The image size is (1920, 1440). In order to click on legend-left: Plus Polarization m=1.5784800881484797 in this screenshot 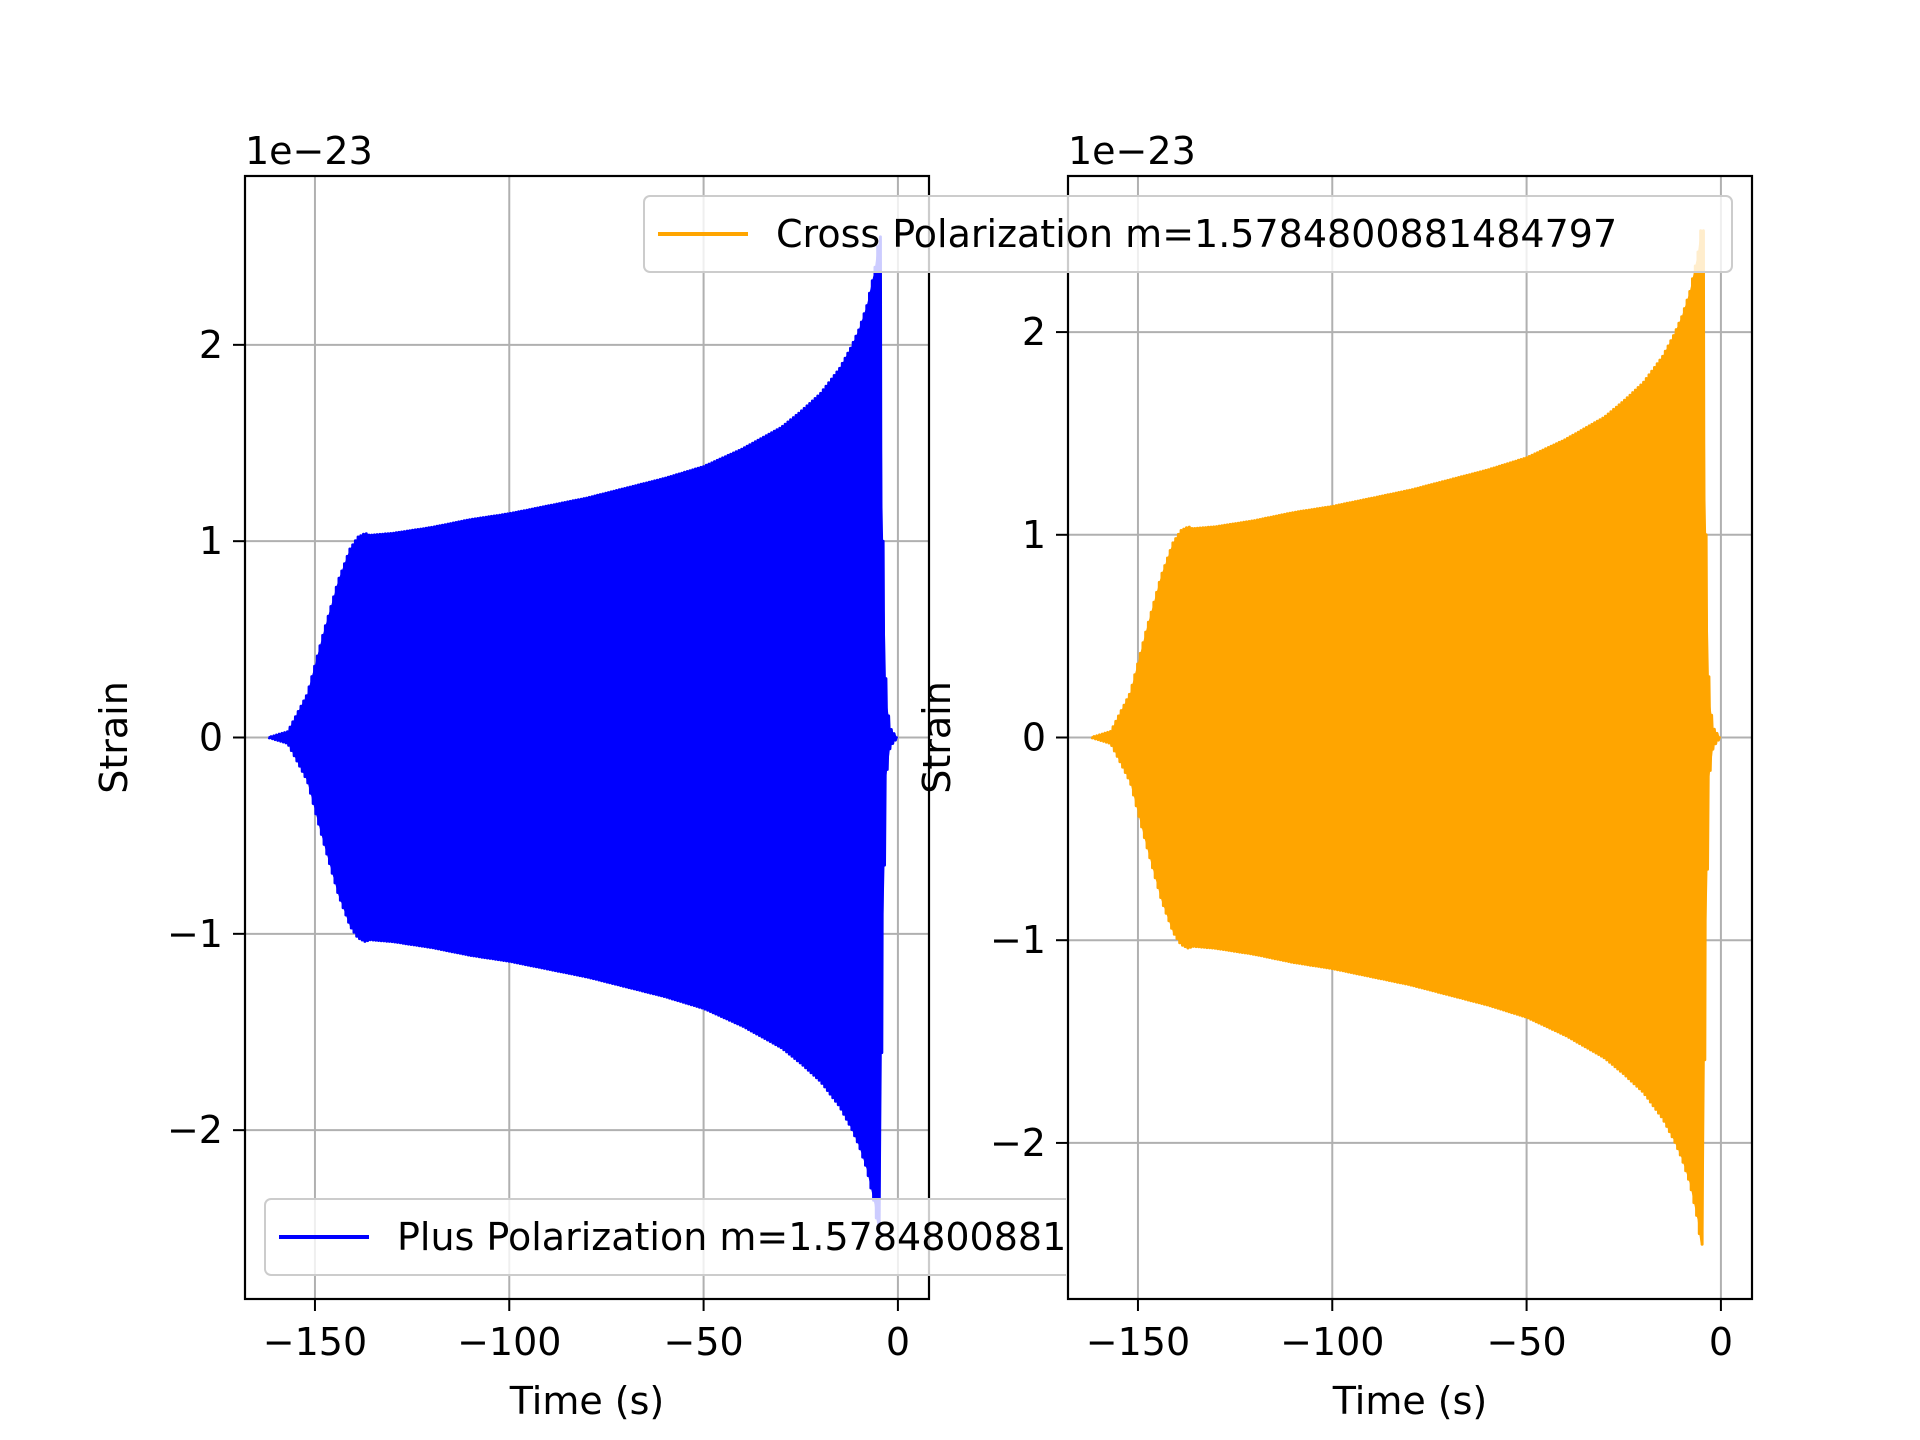, I will do `click(737, 1237)`.